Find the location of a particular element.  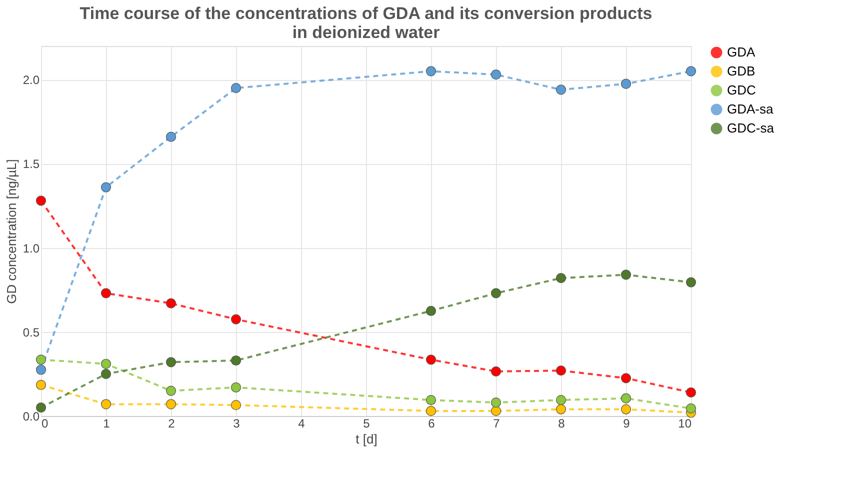

x-tick-label: 5 is located at coordinates (366, 423).